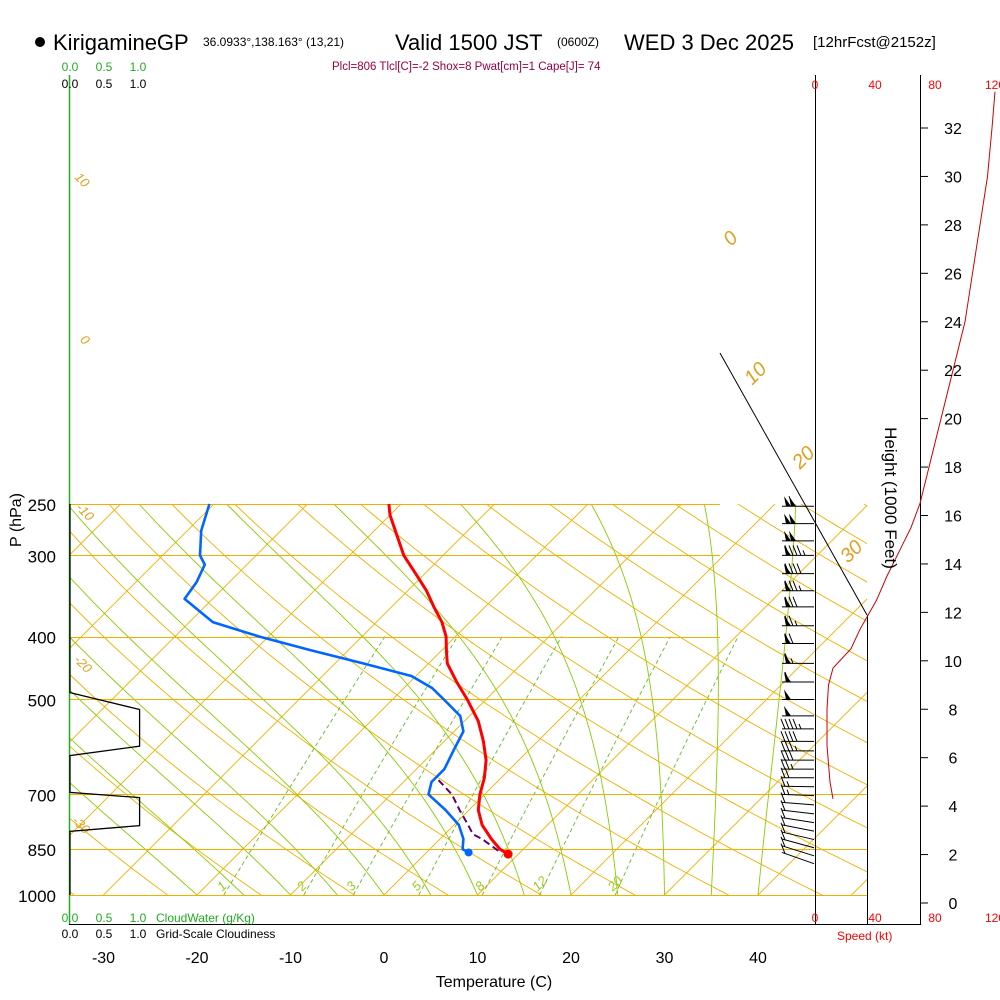  What do you see at coordinates (40, 42) in the screenshot?
I see `station-marker-icon` at bounding box center [40, 42].